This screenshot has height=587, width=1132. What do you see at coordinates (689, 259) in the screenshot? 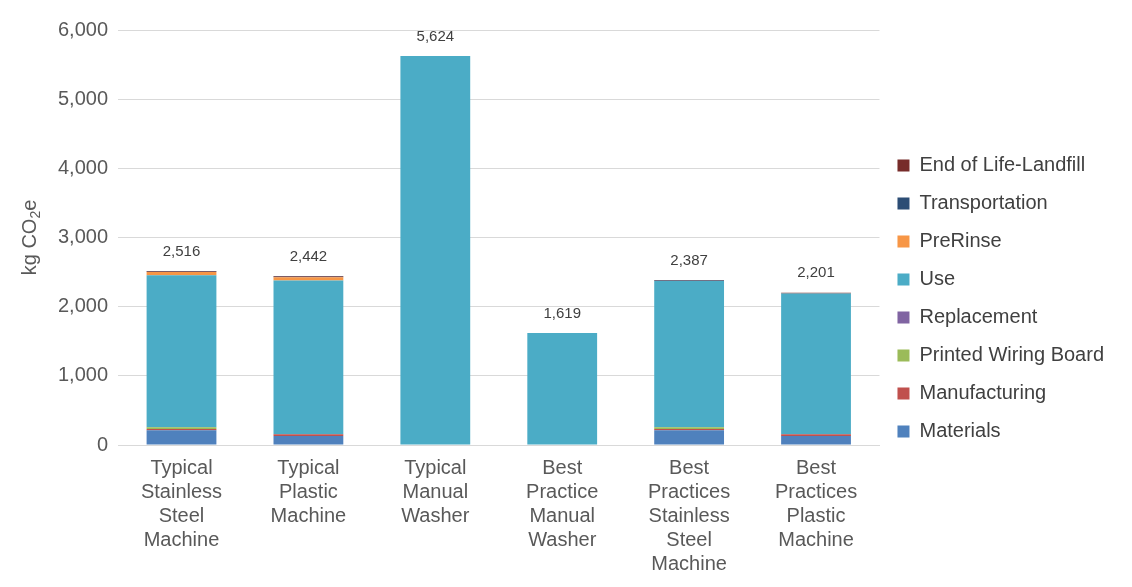
I see `total-label: 2,387` at bounding box center [689, 259].